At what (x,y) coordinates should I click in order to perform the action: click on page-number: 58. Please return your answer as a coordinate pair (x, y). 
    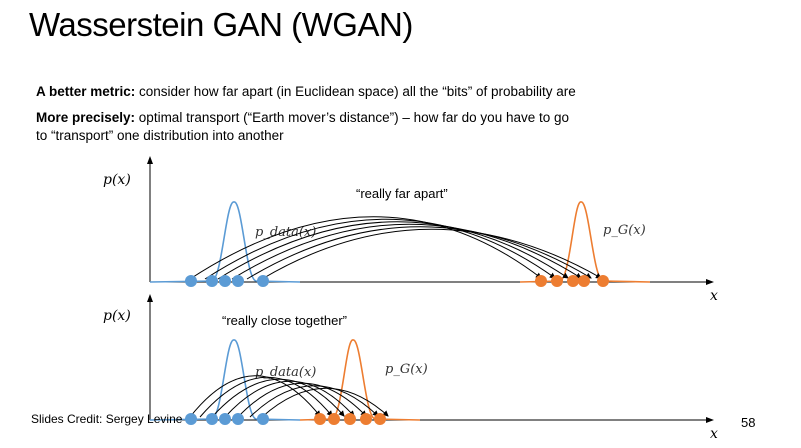
    Looking at the image, I should click on (748, 422).